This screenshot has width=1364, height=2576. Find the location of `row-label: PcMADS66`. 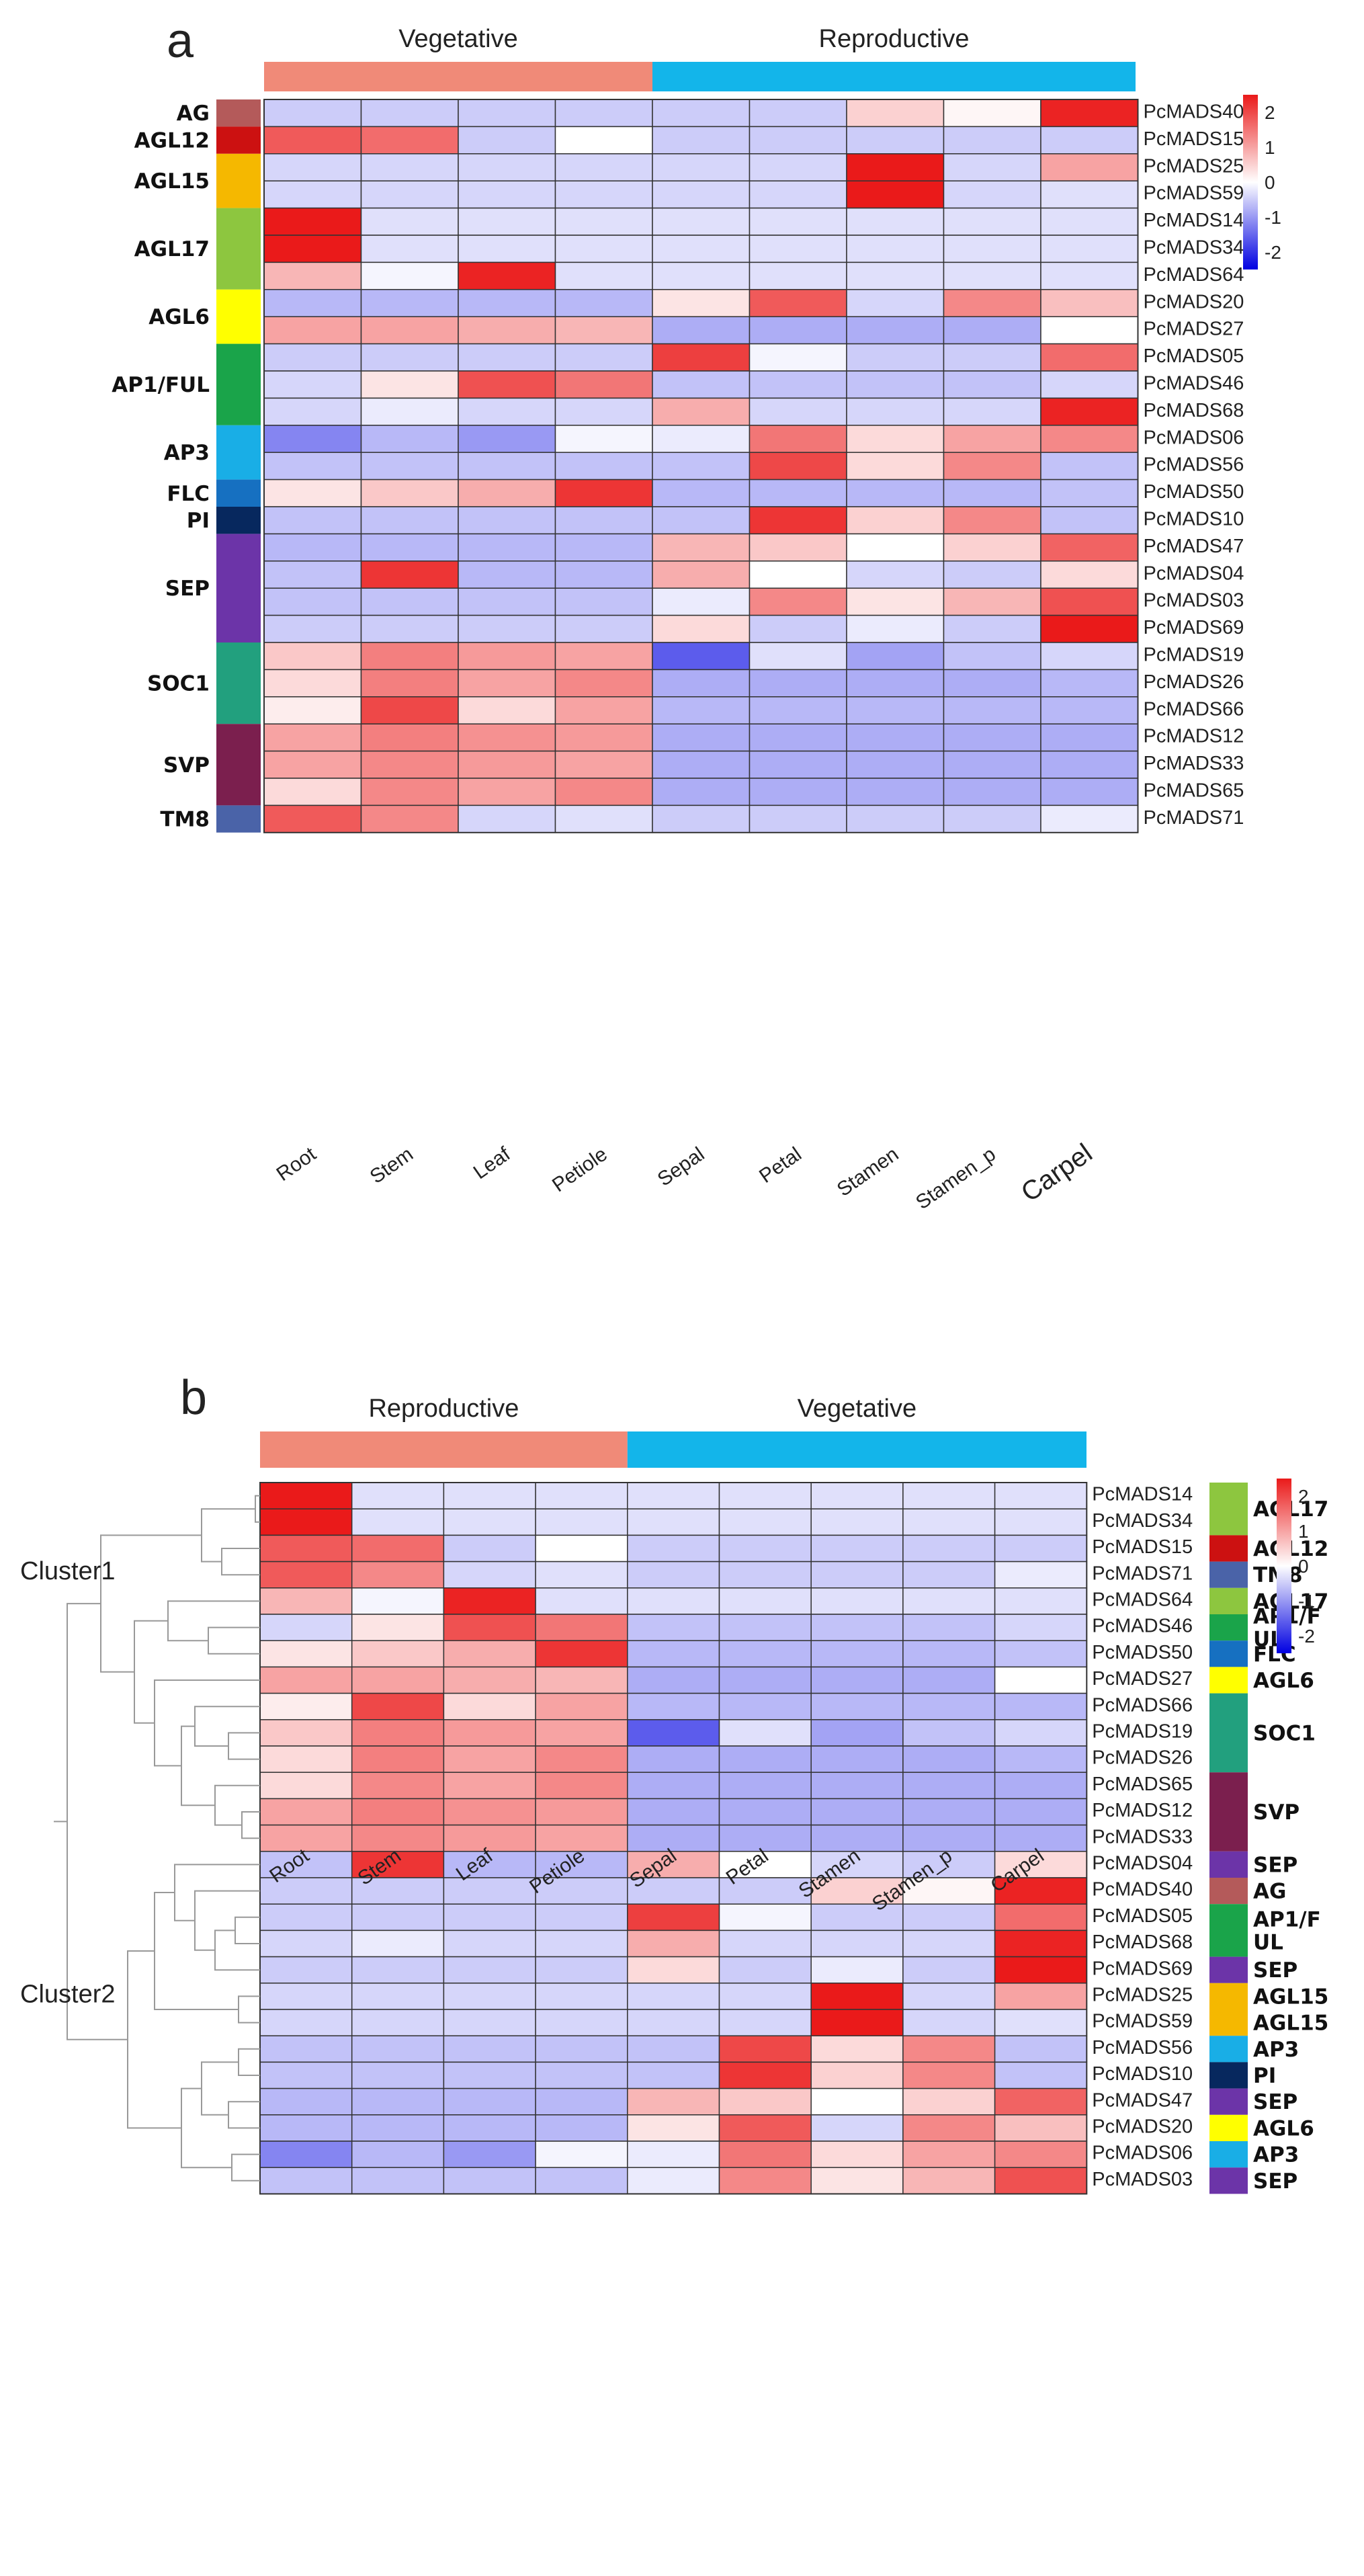

row-label: PcMADS66 is located at coordinates (1194, 709).